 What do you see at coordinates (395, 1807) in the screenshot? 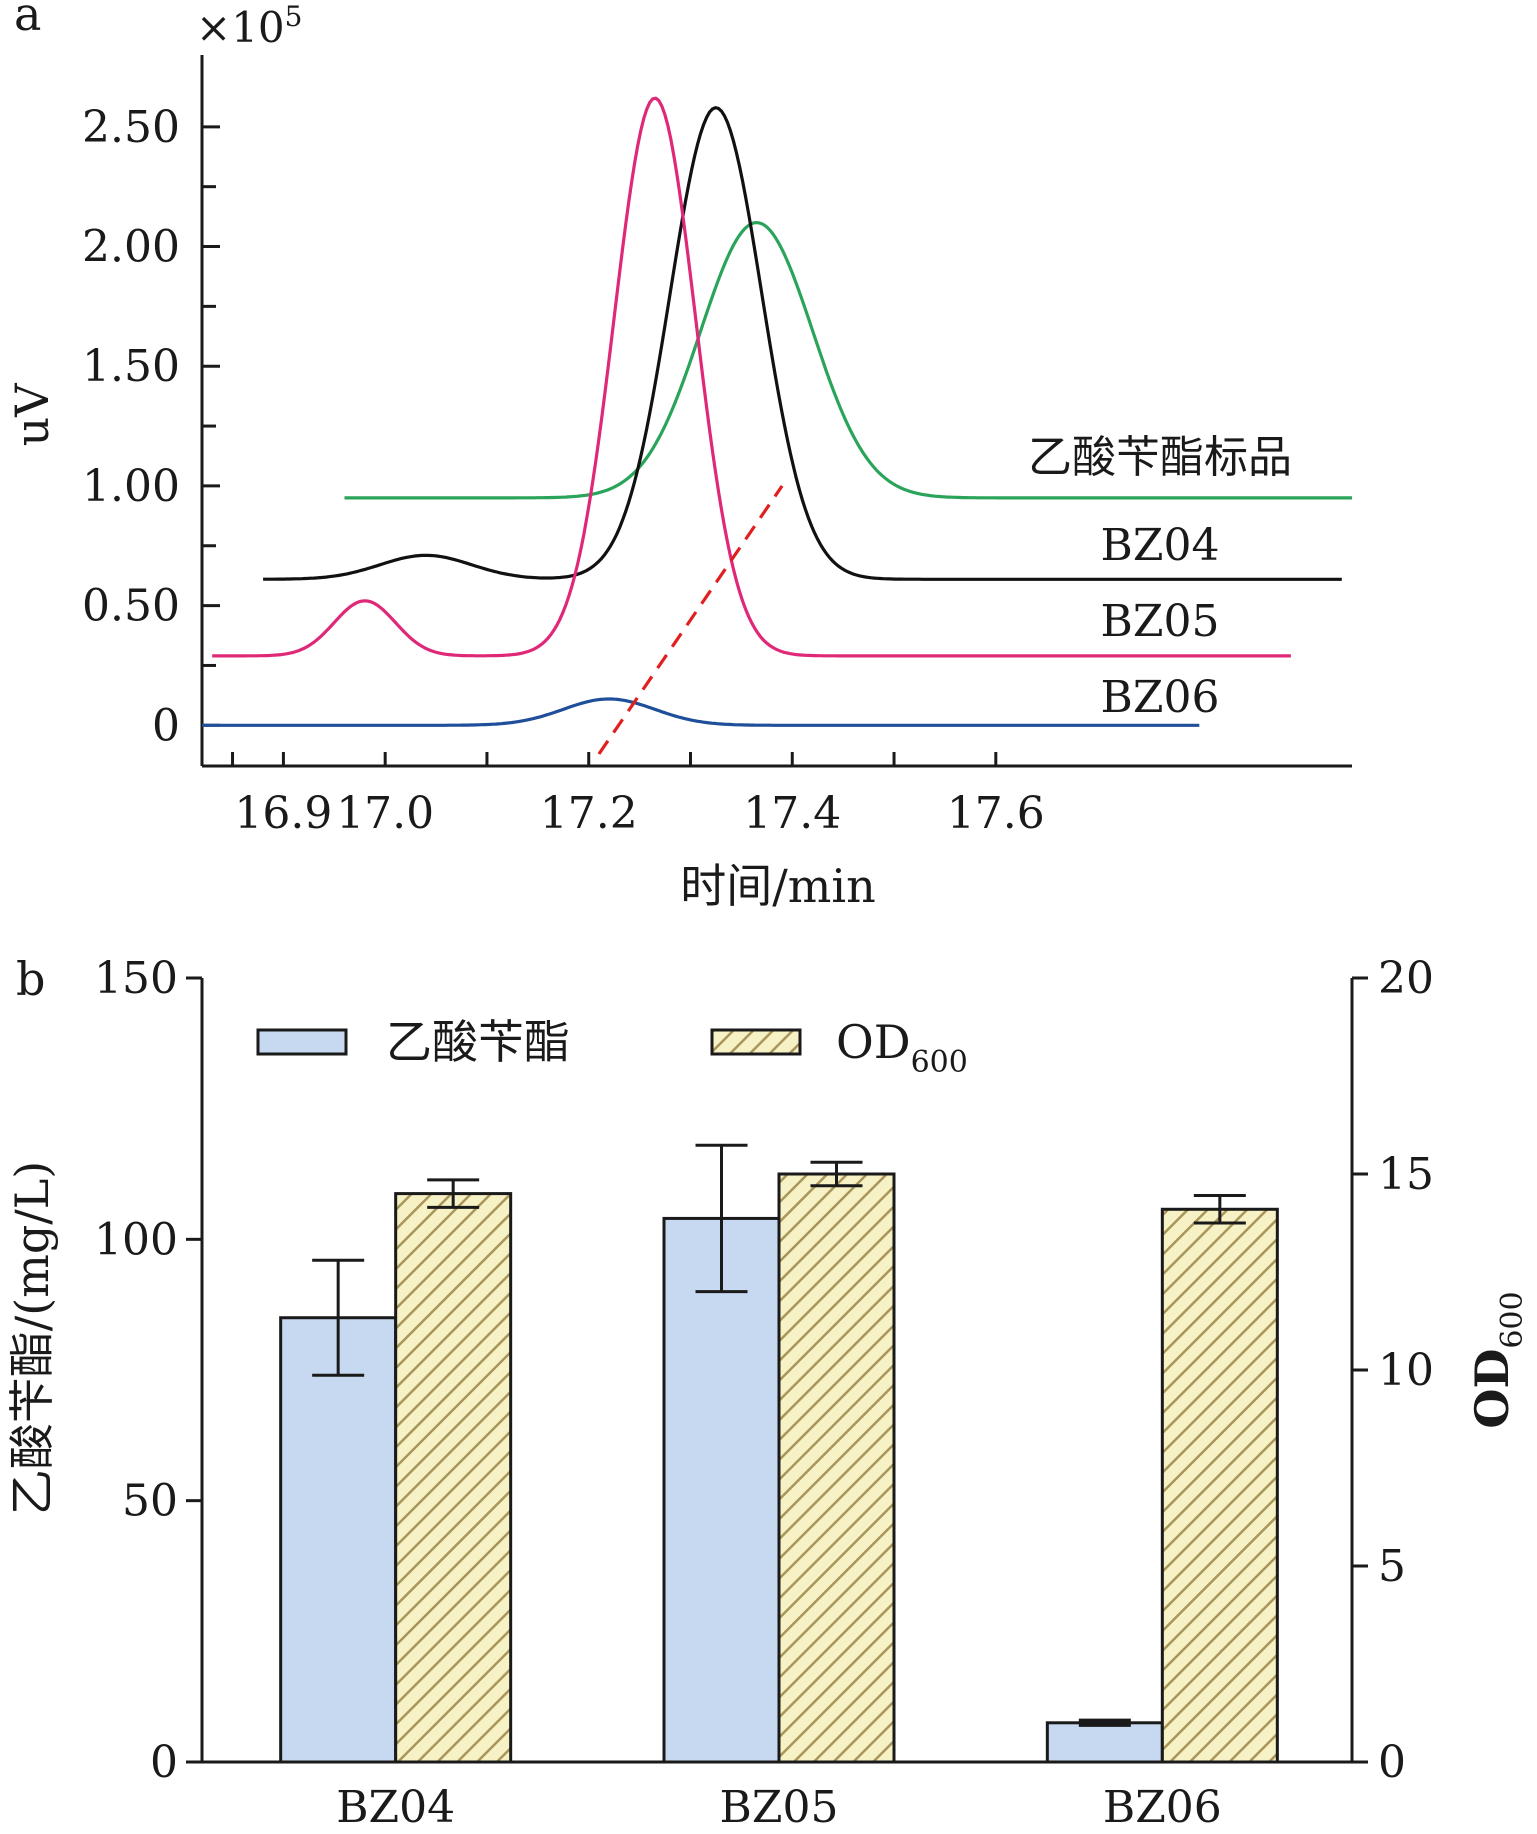
I see `panel-b-category-label: BZ04` at bounding box center [395, 1807].